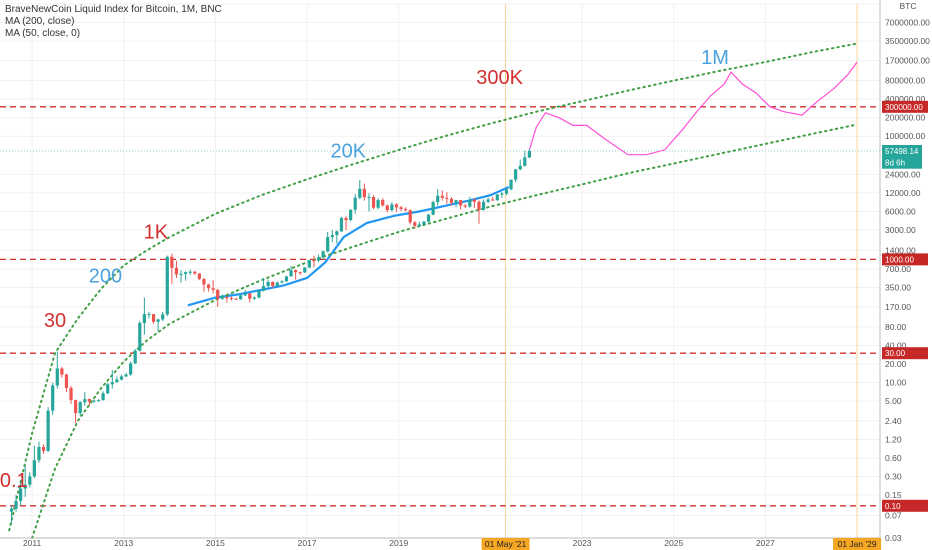 The width and height of the screenshot is (932, 550). Describe the element at coordinates (907, 23) in the screenshot. I see `y-tick-label: 7000000.00` at that location.